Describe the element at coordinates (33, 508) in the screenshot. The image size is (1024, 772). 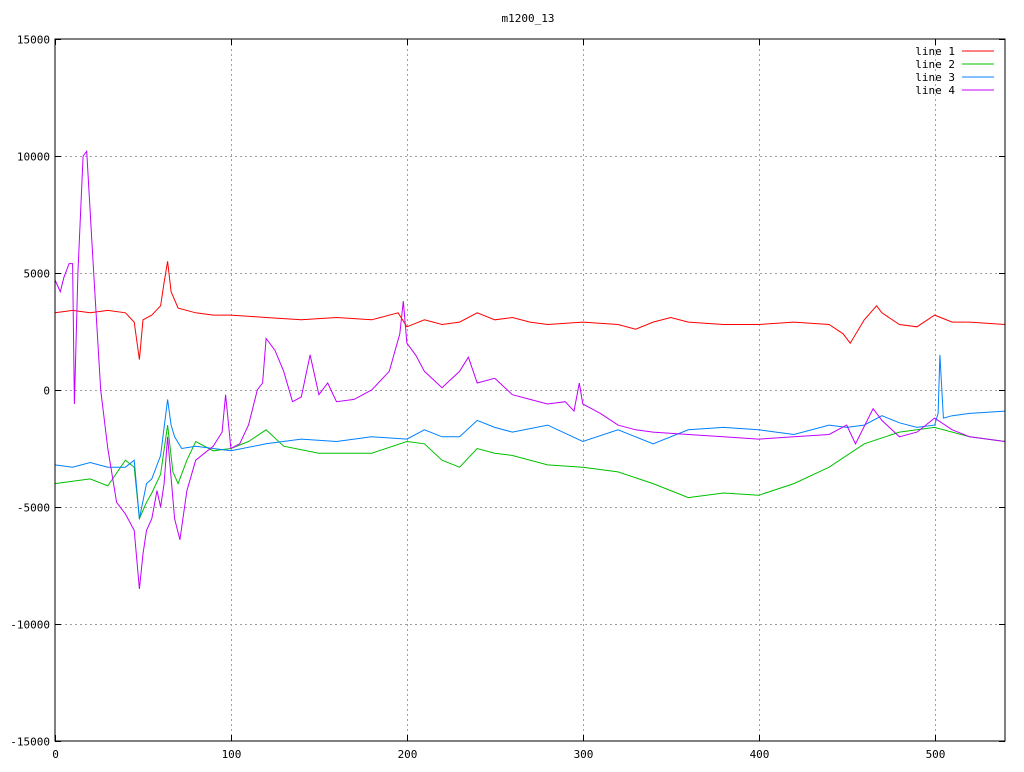
I see `y-tick-label: -5000` at that location.